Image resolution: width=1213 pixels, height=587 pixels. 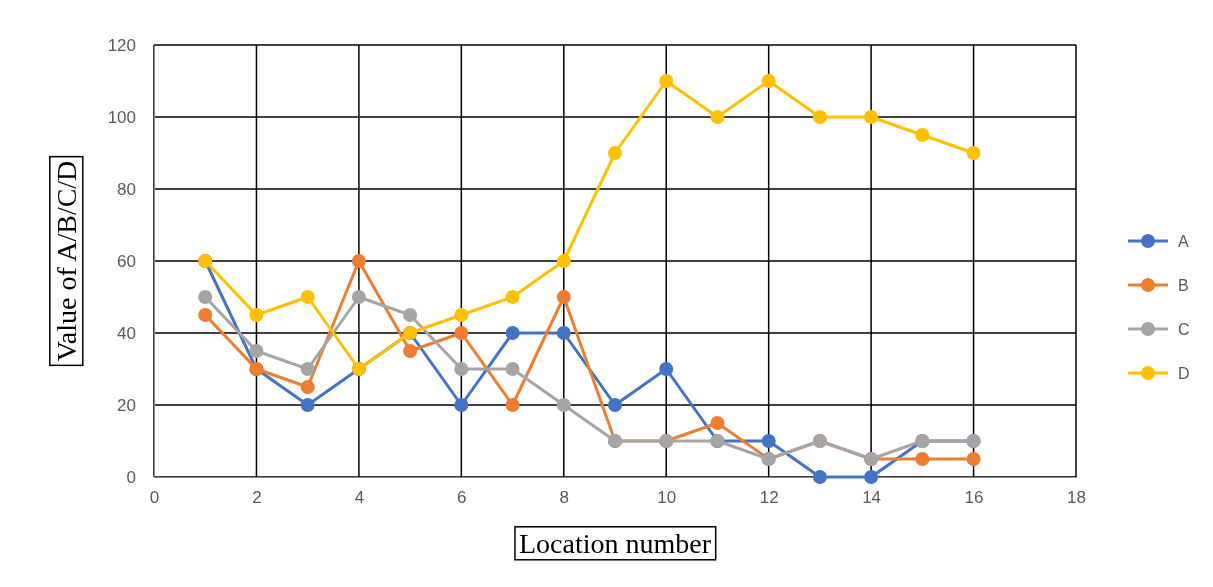 What do you see at coordinates (615, 543) in the screenshot?
I see `x-axis-title: Location number` at bounding box center [615, 543].